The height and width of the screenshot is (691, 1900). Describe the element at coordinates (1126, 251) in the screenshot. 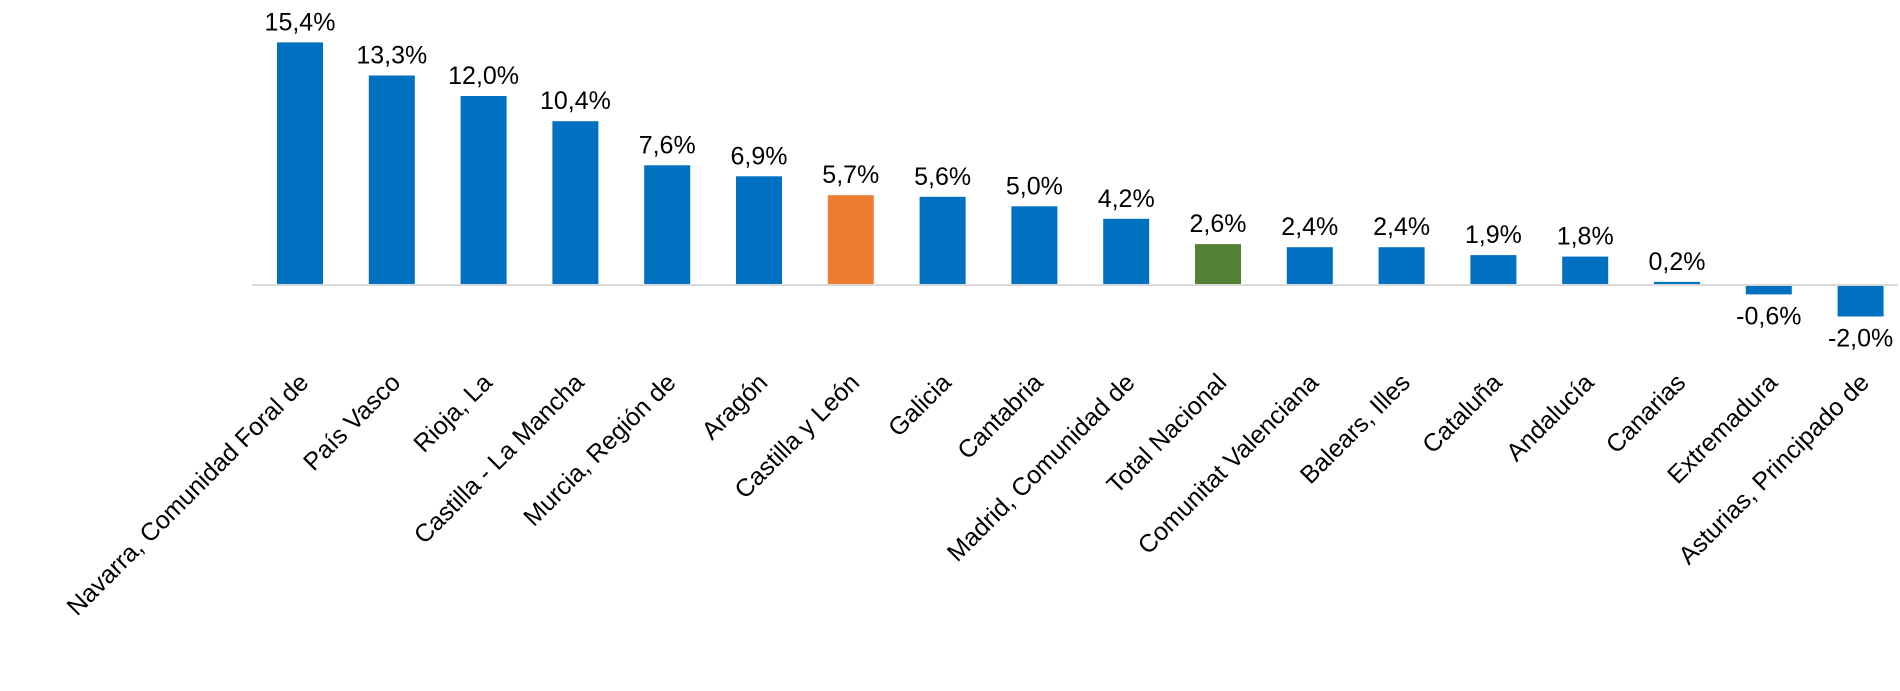

I see `bar-madrid-comunidad-de` at that location.